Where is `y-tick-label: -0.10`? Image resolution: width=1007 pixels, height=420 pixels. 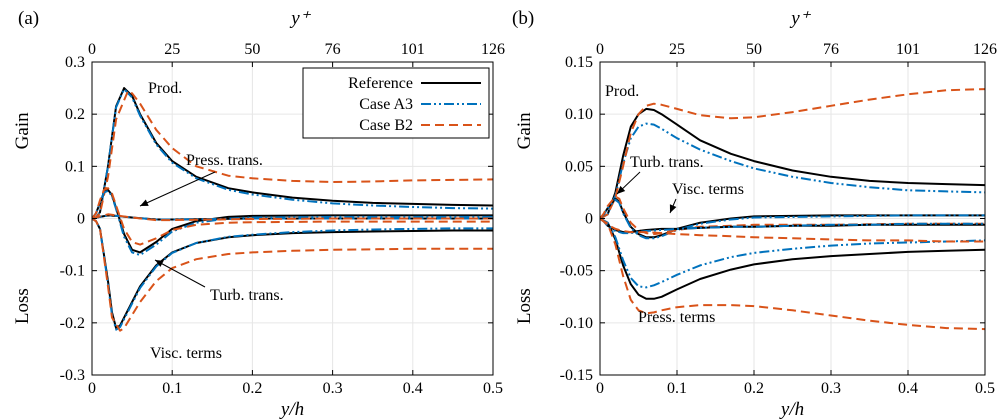
y-tick-label: -0.10 is located at coordinates (576, 323).